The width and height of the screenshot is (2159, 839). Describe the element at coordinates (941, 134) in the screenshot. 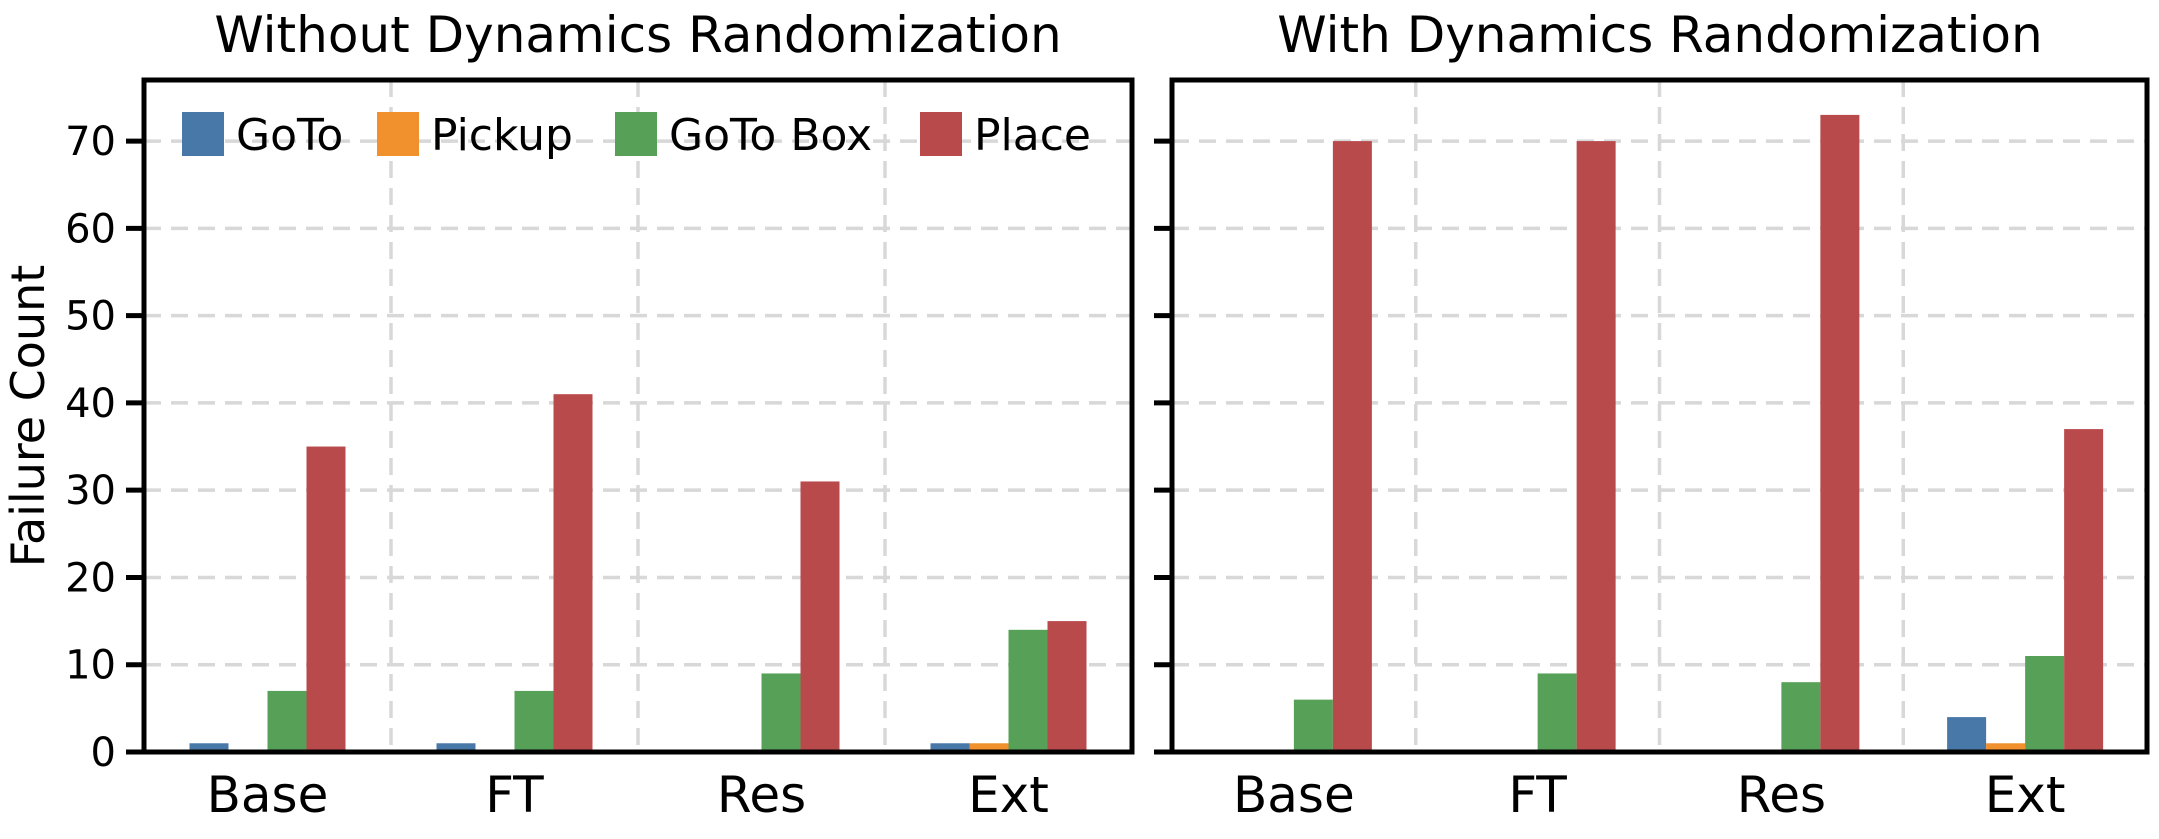

I see `legend-swatch-place` at that location.